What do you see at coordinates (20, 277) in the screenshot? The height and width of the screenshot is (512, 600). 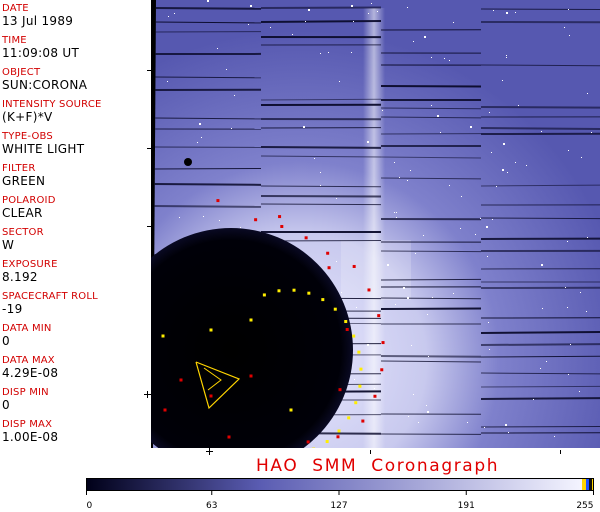 I see `meta-value: 8.192` at bounding box center [20, 277].